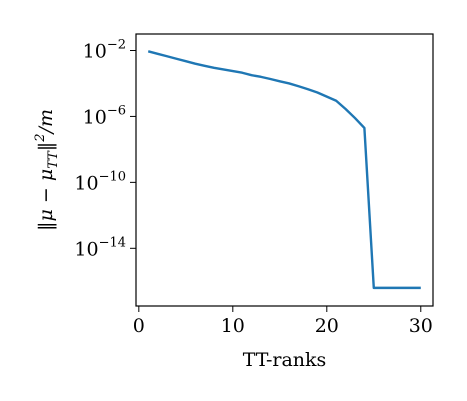 Image resolution: width=467 pixels, height=401 pixels. Describe the element at coordinates (285, 360) in the screenshot. I see `x-axis-label: TT-ranks` at that location.